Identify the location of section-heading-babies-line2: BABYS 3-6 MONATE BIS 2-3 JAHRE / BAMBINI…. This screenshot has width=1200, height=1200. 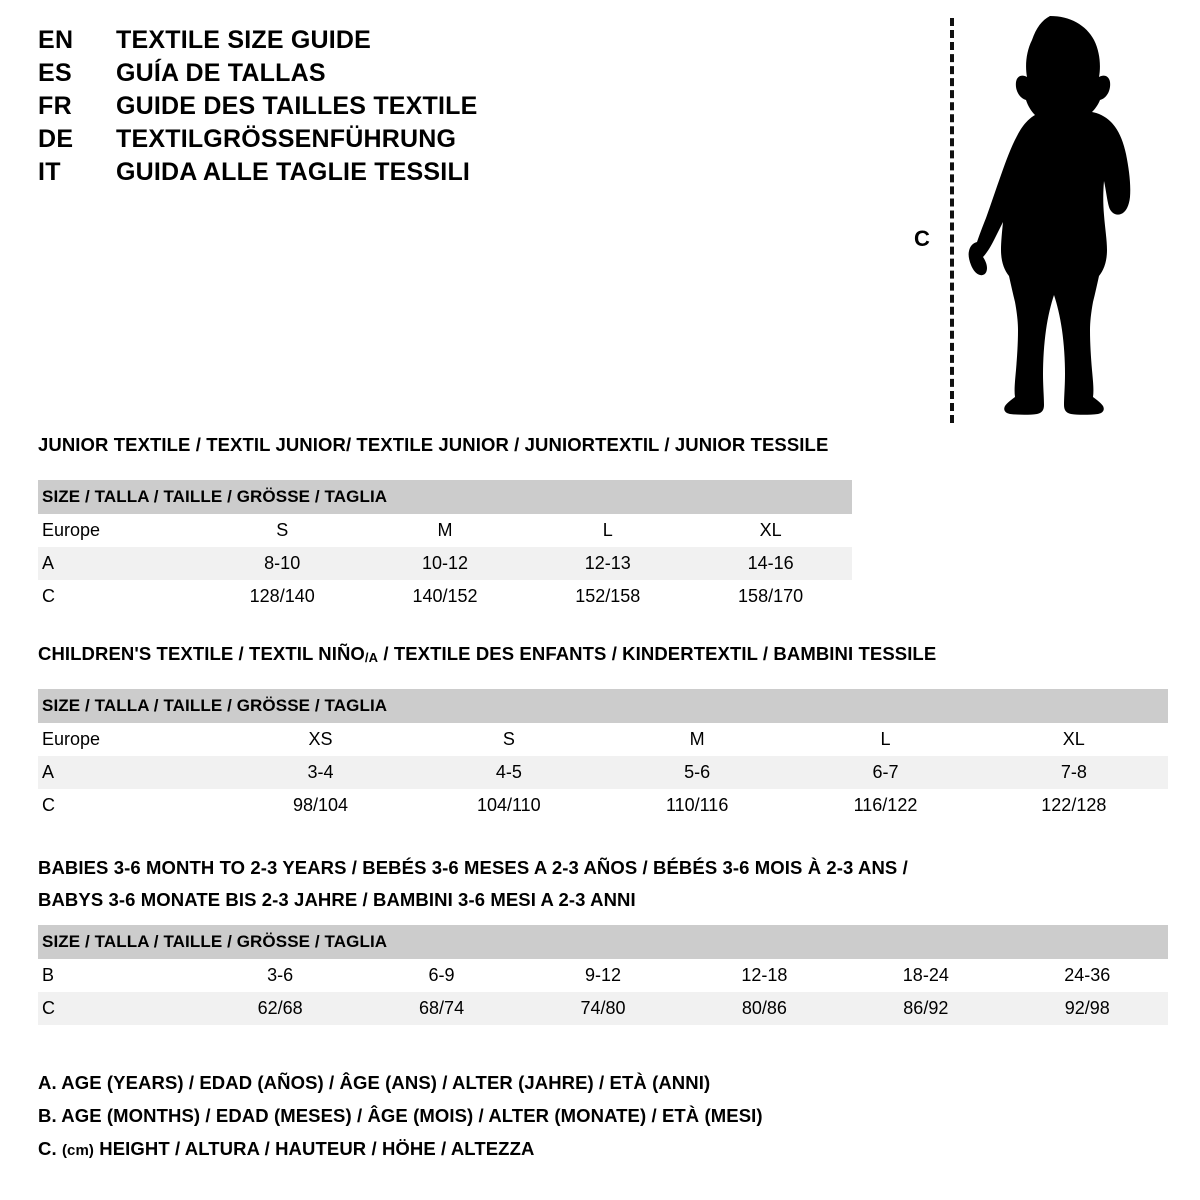
(337, 899).